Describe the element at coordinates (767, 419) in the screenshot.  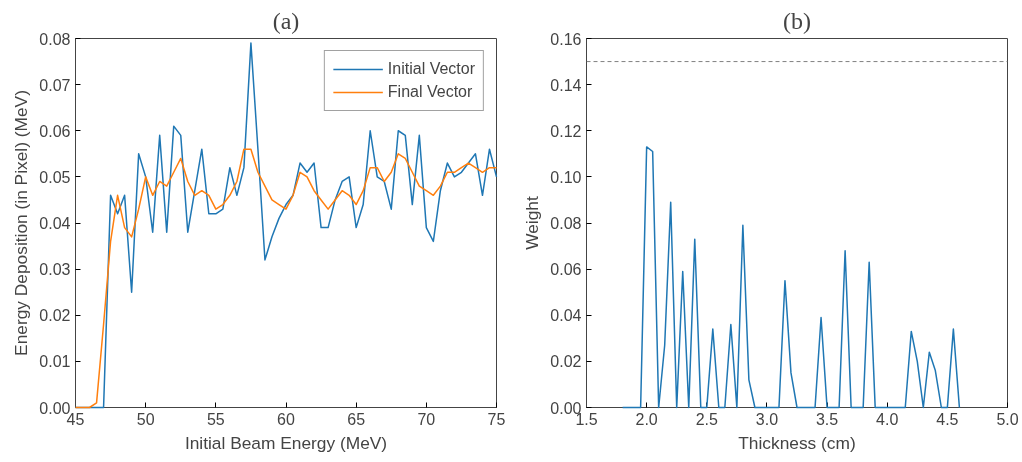
I see `x-tick-label: 3.0` at that location.